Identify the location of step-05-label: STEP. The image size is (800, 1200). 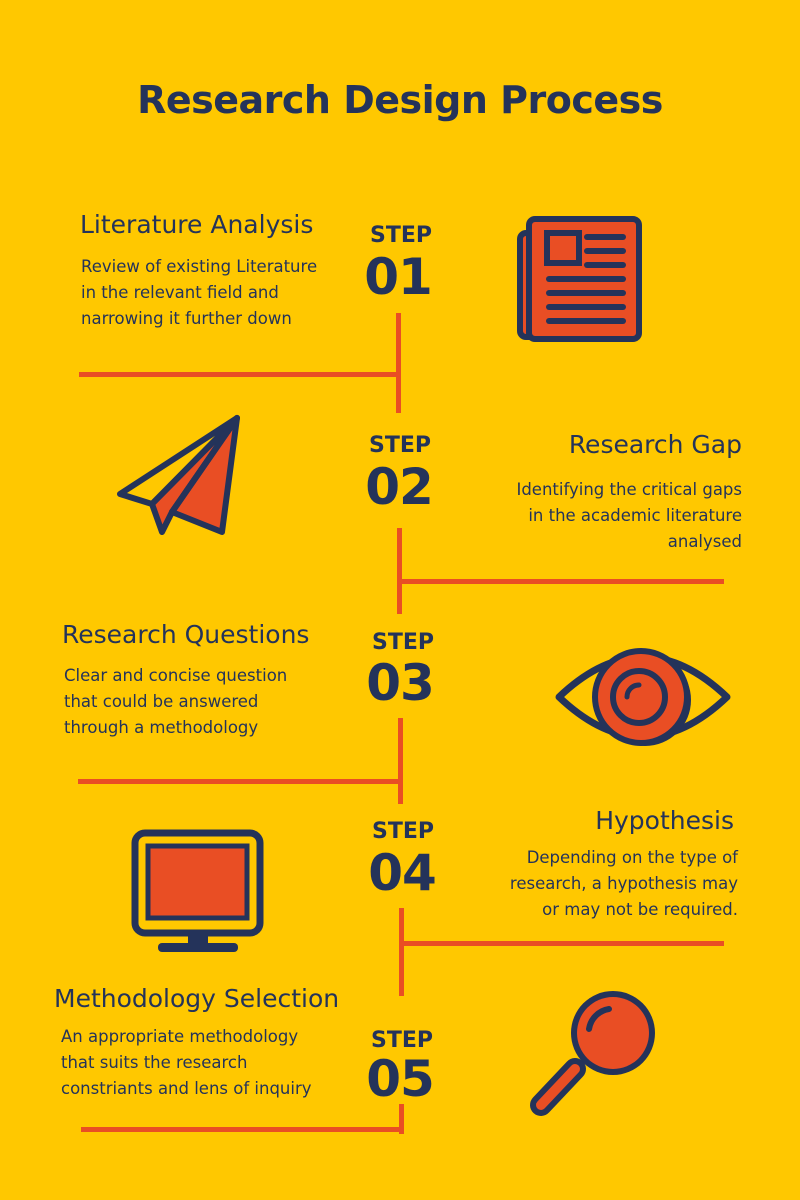
(401, 1040).